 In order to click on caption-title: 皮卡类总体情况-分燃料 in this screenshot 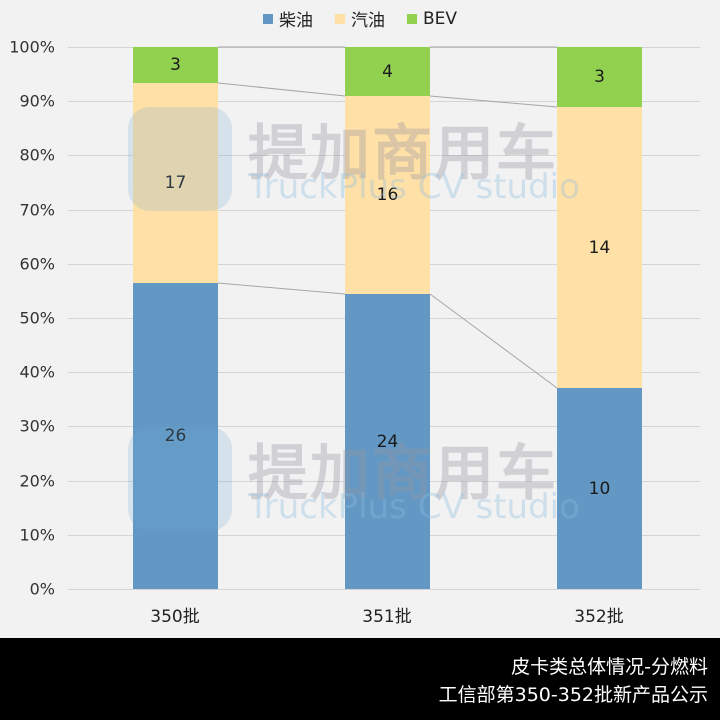, I will do `click(609, 667)`.